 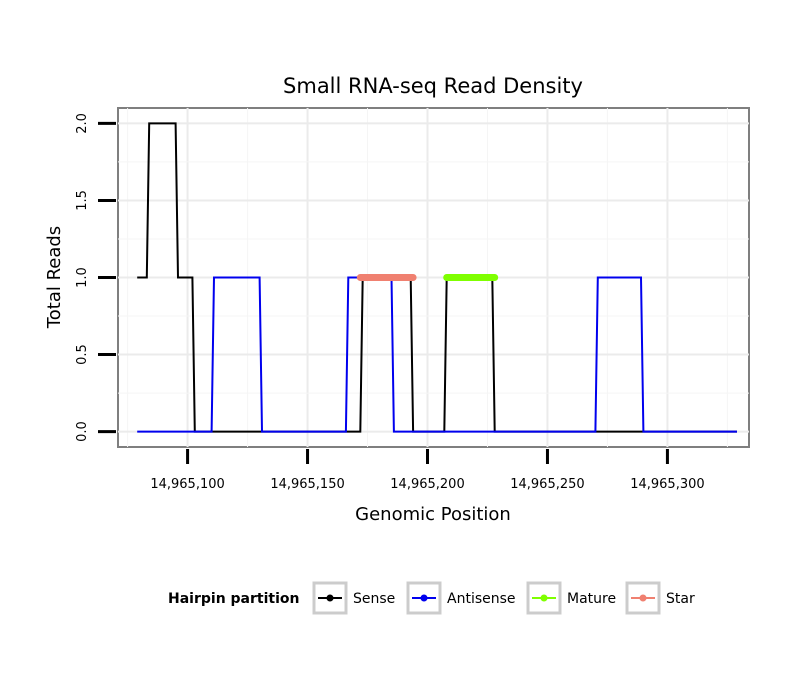 I want to click on legend-label-mature: Mature, so click(x=591, y=599).